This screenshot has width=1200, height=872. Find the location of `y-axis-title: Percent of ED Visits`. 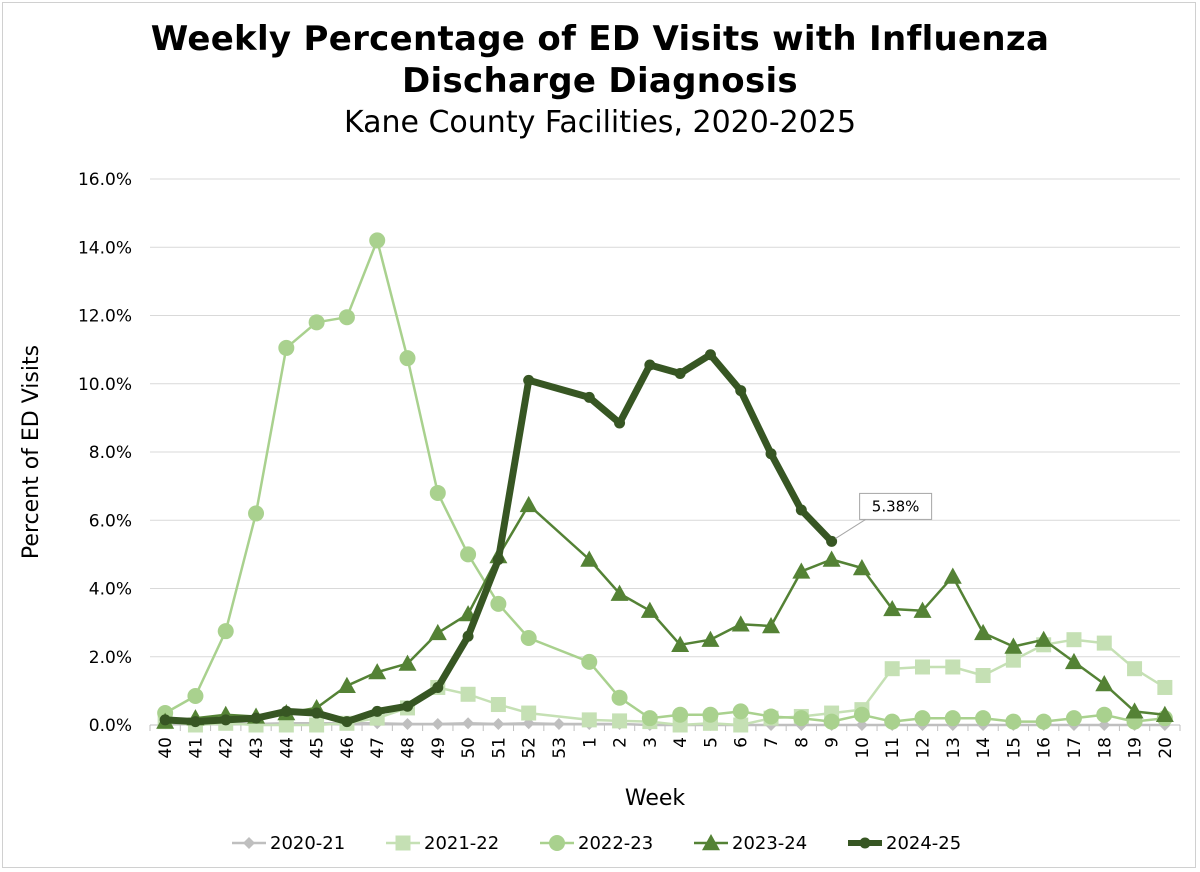

y-axis-title: Percent of ED Visits is located at coordinates (31, 452).